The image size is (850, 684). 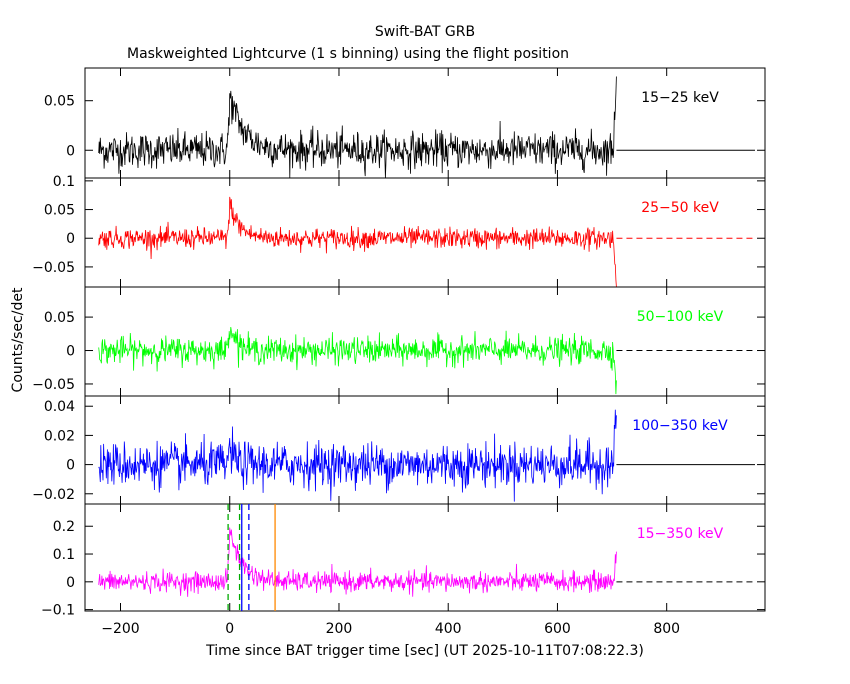 I want to click on panel-0: 0 0.05 15−25 keV, so click(x=405, y=123).